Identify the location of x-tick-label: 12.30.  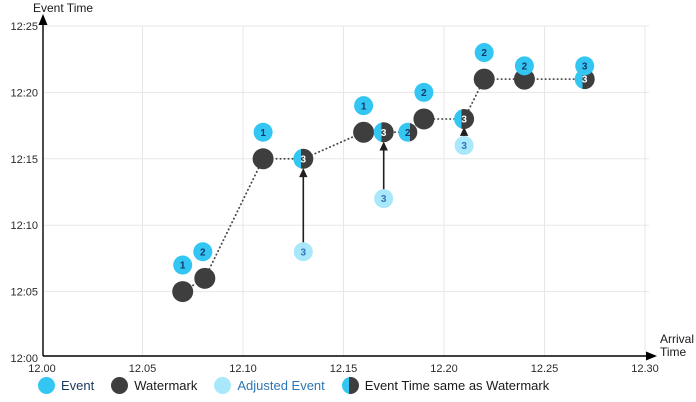
(645, 369).